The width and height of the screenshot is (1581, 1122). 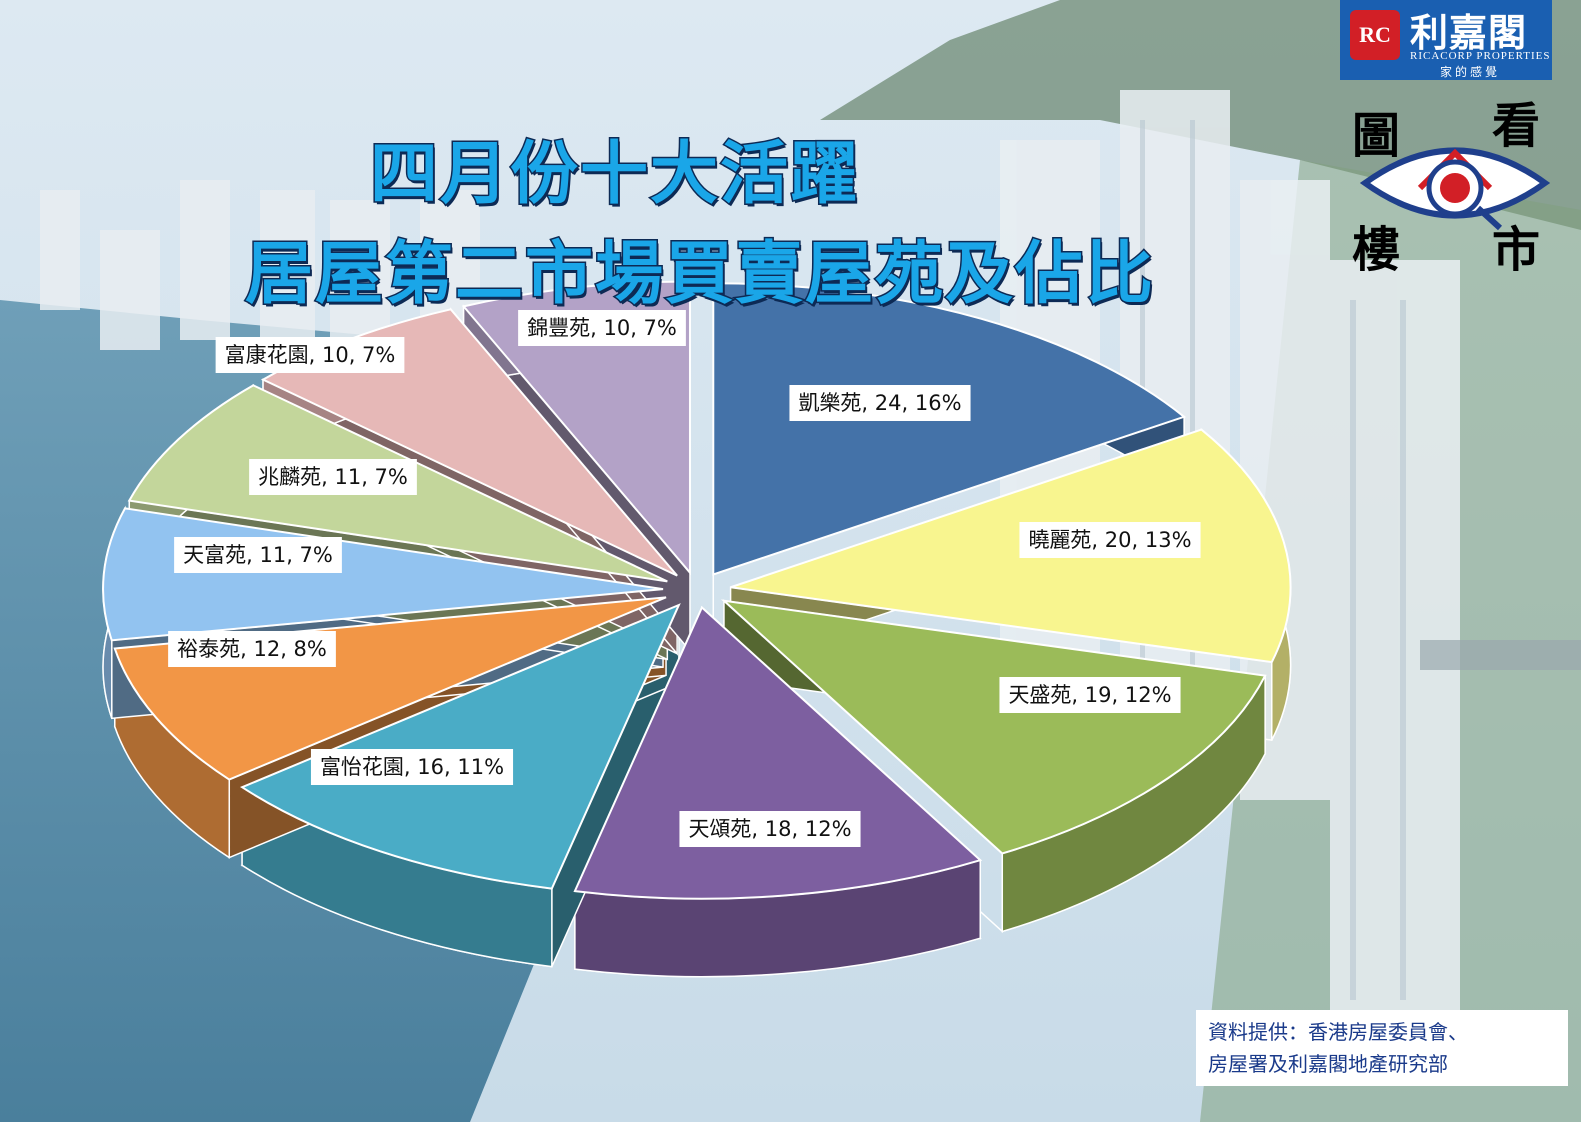 I want to click on data-label-兆麟苑: 兆麟苑, 11, 7%, so click(x=333, y=477).